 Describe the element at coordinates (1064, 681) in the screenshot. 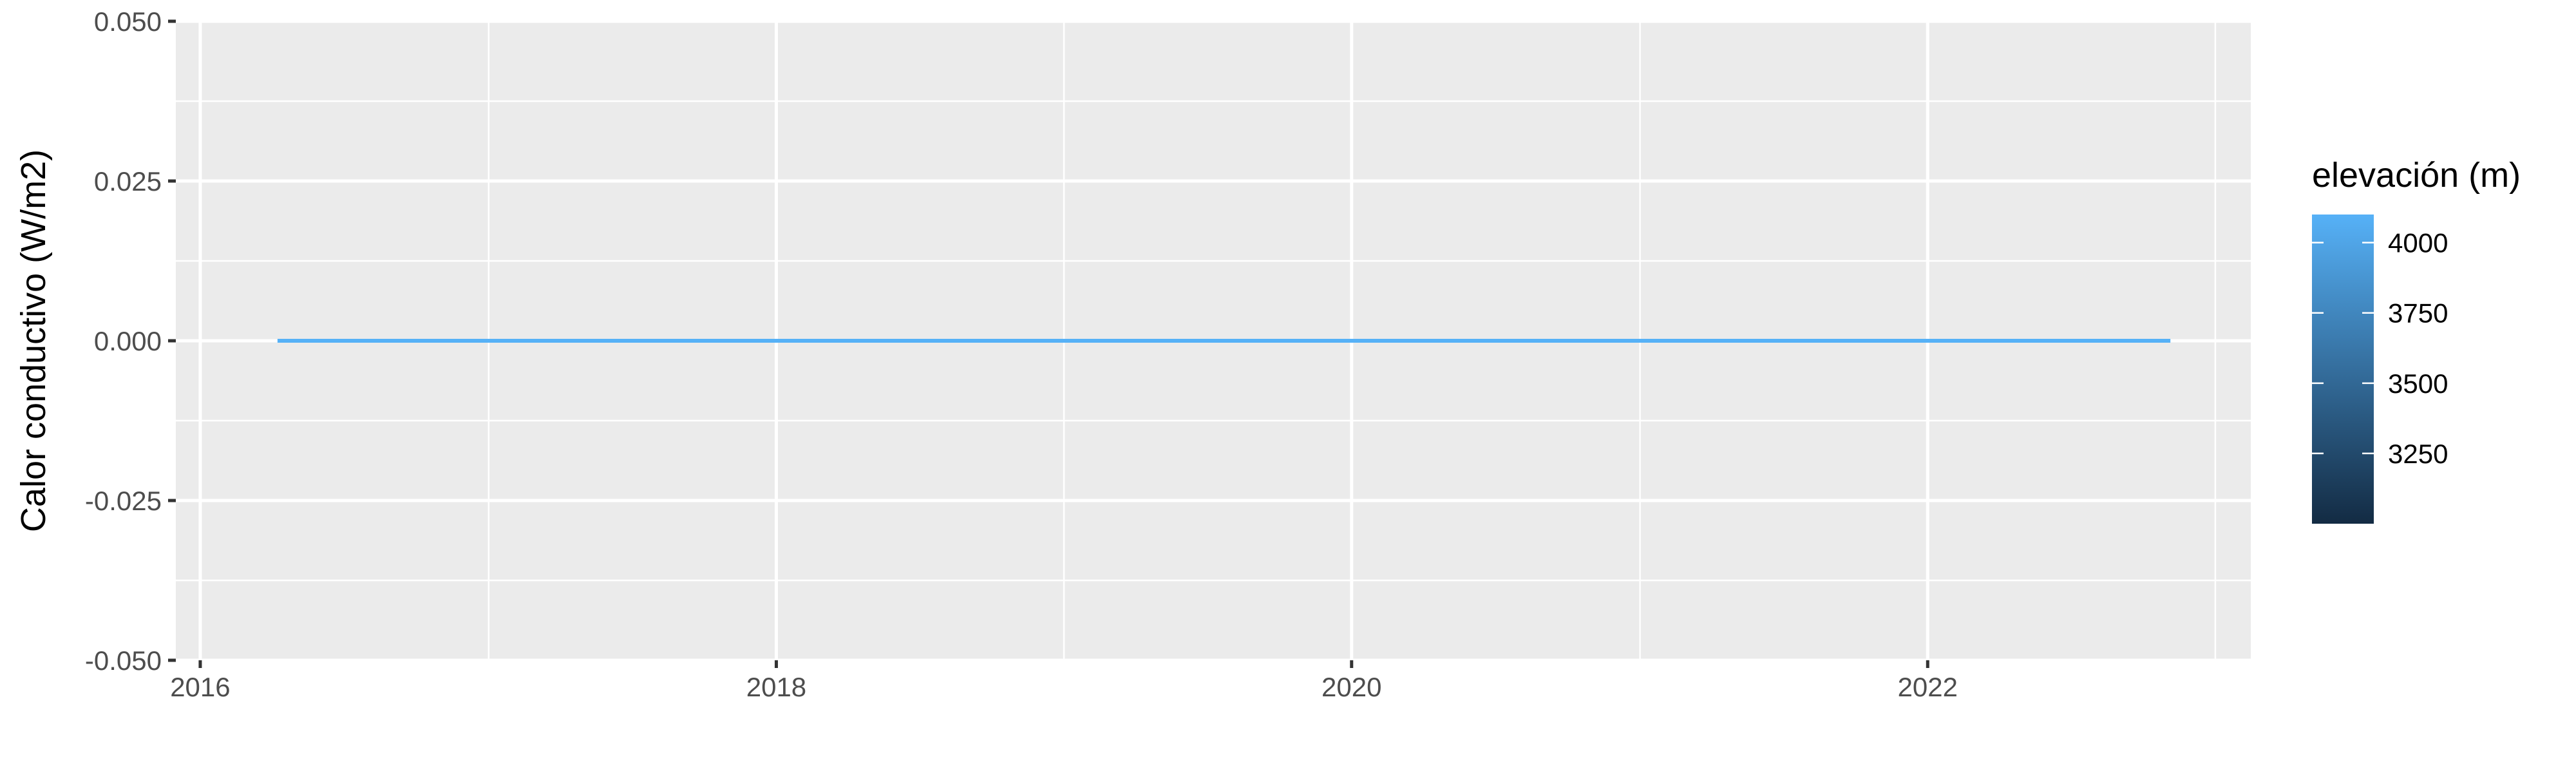

I see `x-axis: 2016 2018 2020 2022` at that location.